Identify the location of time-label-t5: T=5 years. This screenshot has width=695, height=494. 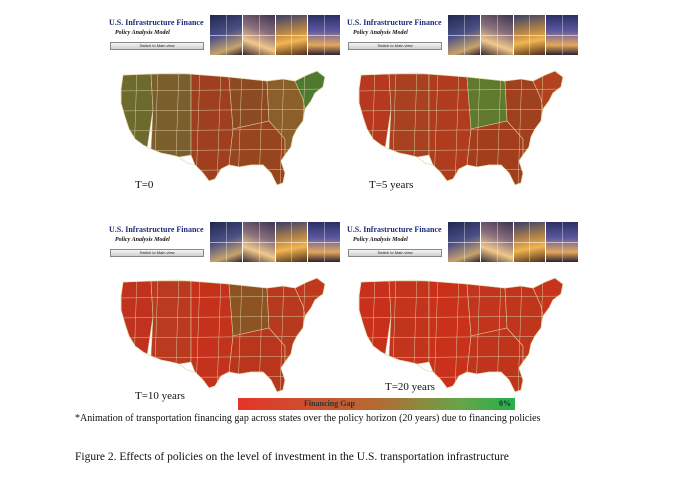
(391, 185).